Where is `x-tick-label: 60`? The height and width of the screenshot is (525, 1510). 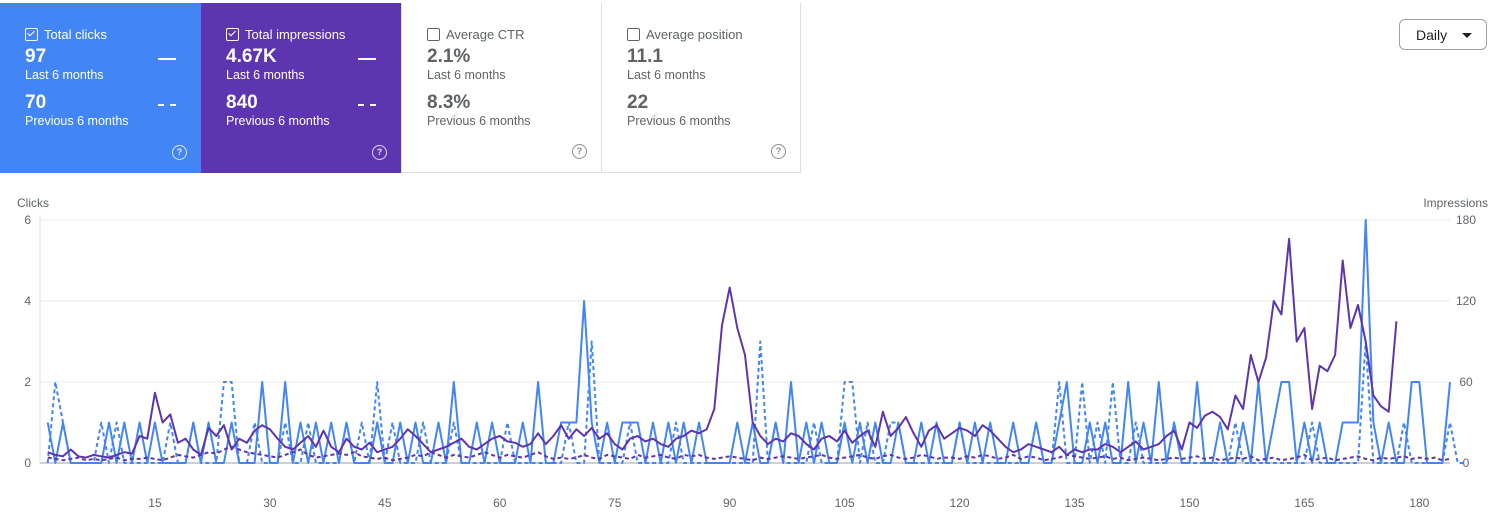
x-tick-label: 60 is located at coordinates (500, 503).